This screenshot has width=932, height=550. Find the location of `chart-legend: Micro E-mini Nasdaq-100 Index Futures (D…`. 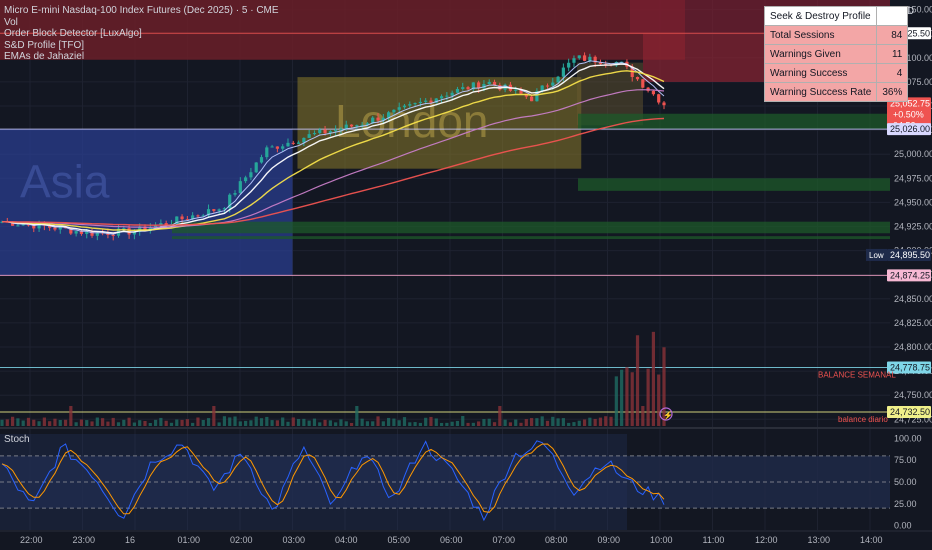

chart-legend: Micro E-mini Nasdaq-100 Index Futures (D… is located at coordinates (141, 34).